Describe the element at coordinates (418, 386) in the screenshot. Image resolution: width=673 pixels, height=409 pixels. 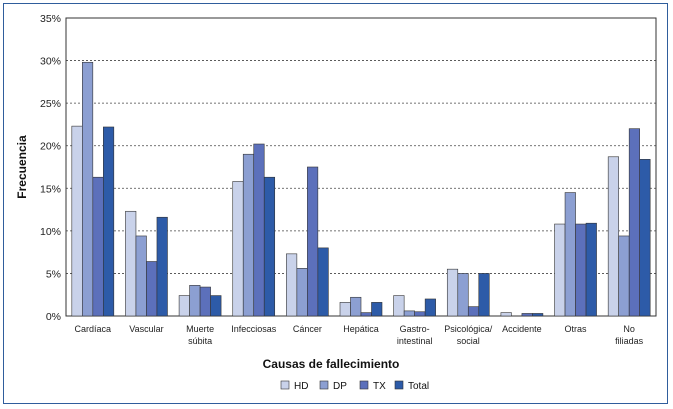
I see `legend-label-total: Total` at that location.